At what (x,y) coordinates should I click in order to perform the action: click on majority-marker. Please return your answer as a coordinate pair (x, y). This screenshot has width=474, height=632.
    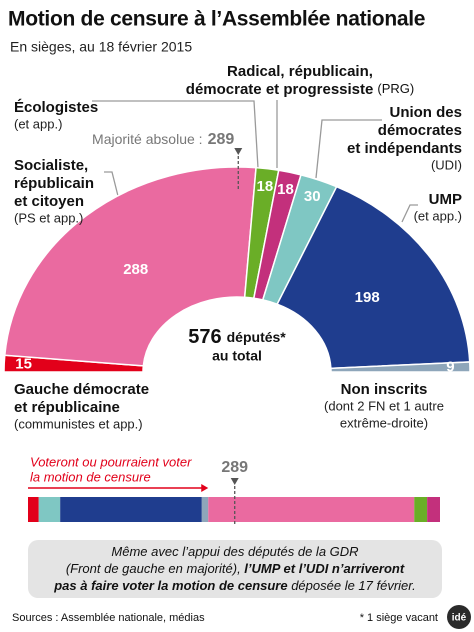
    Looking at the image, I should click on (238, 151).